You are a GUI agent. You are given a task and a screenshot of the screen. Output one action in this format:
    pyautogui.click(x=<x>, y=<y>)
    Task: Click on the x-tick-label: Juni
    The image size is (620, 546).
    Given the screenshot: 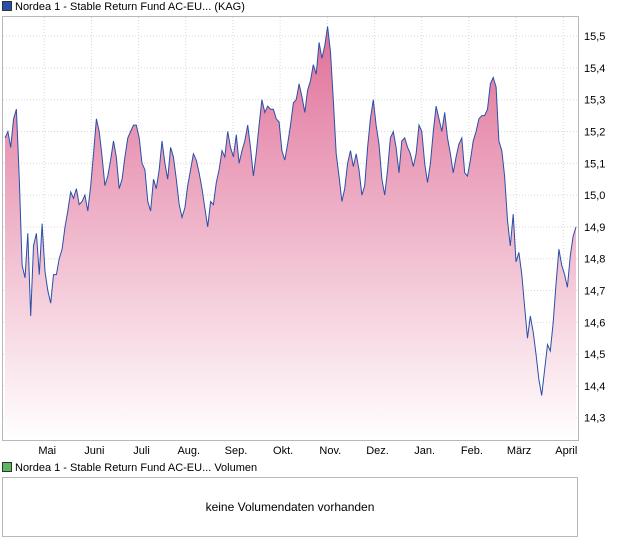 What is the action you would take?
    pyautogui.click(x=94, y=451)
    